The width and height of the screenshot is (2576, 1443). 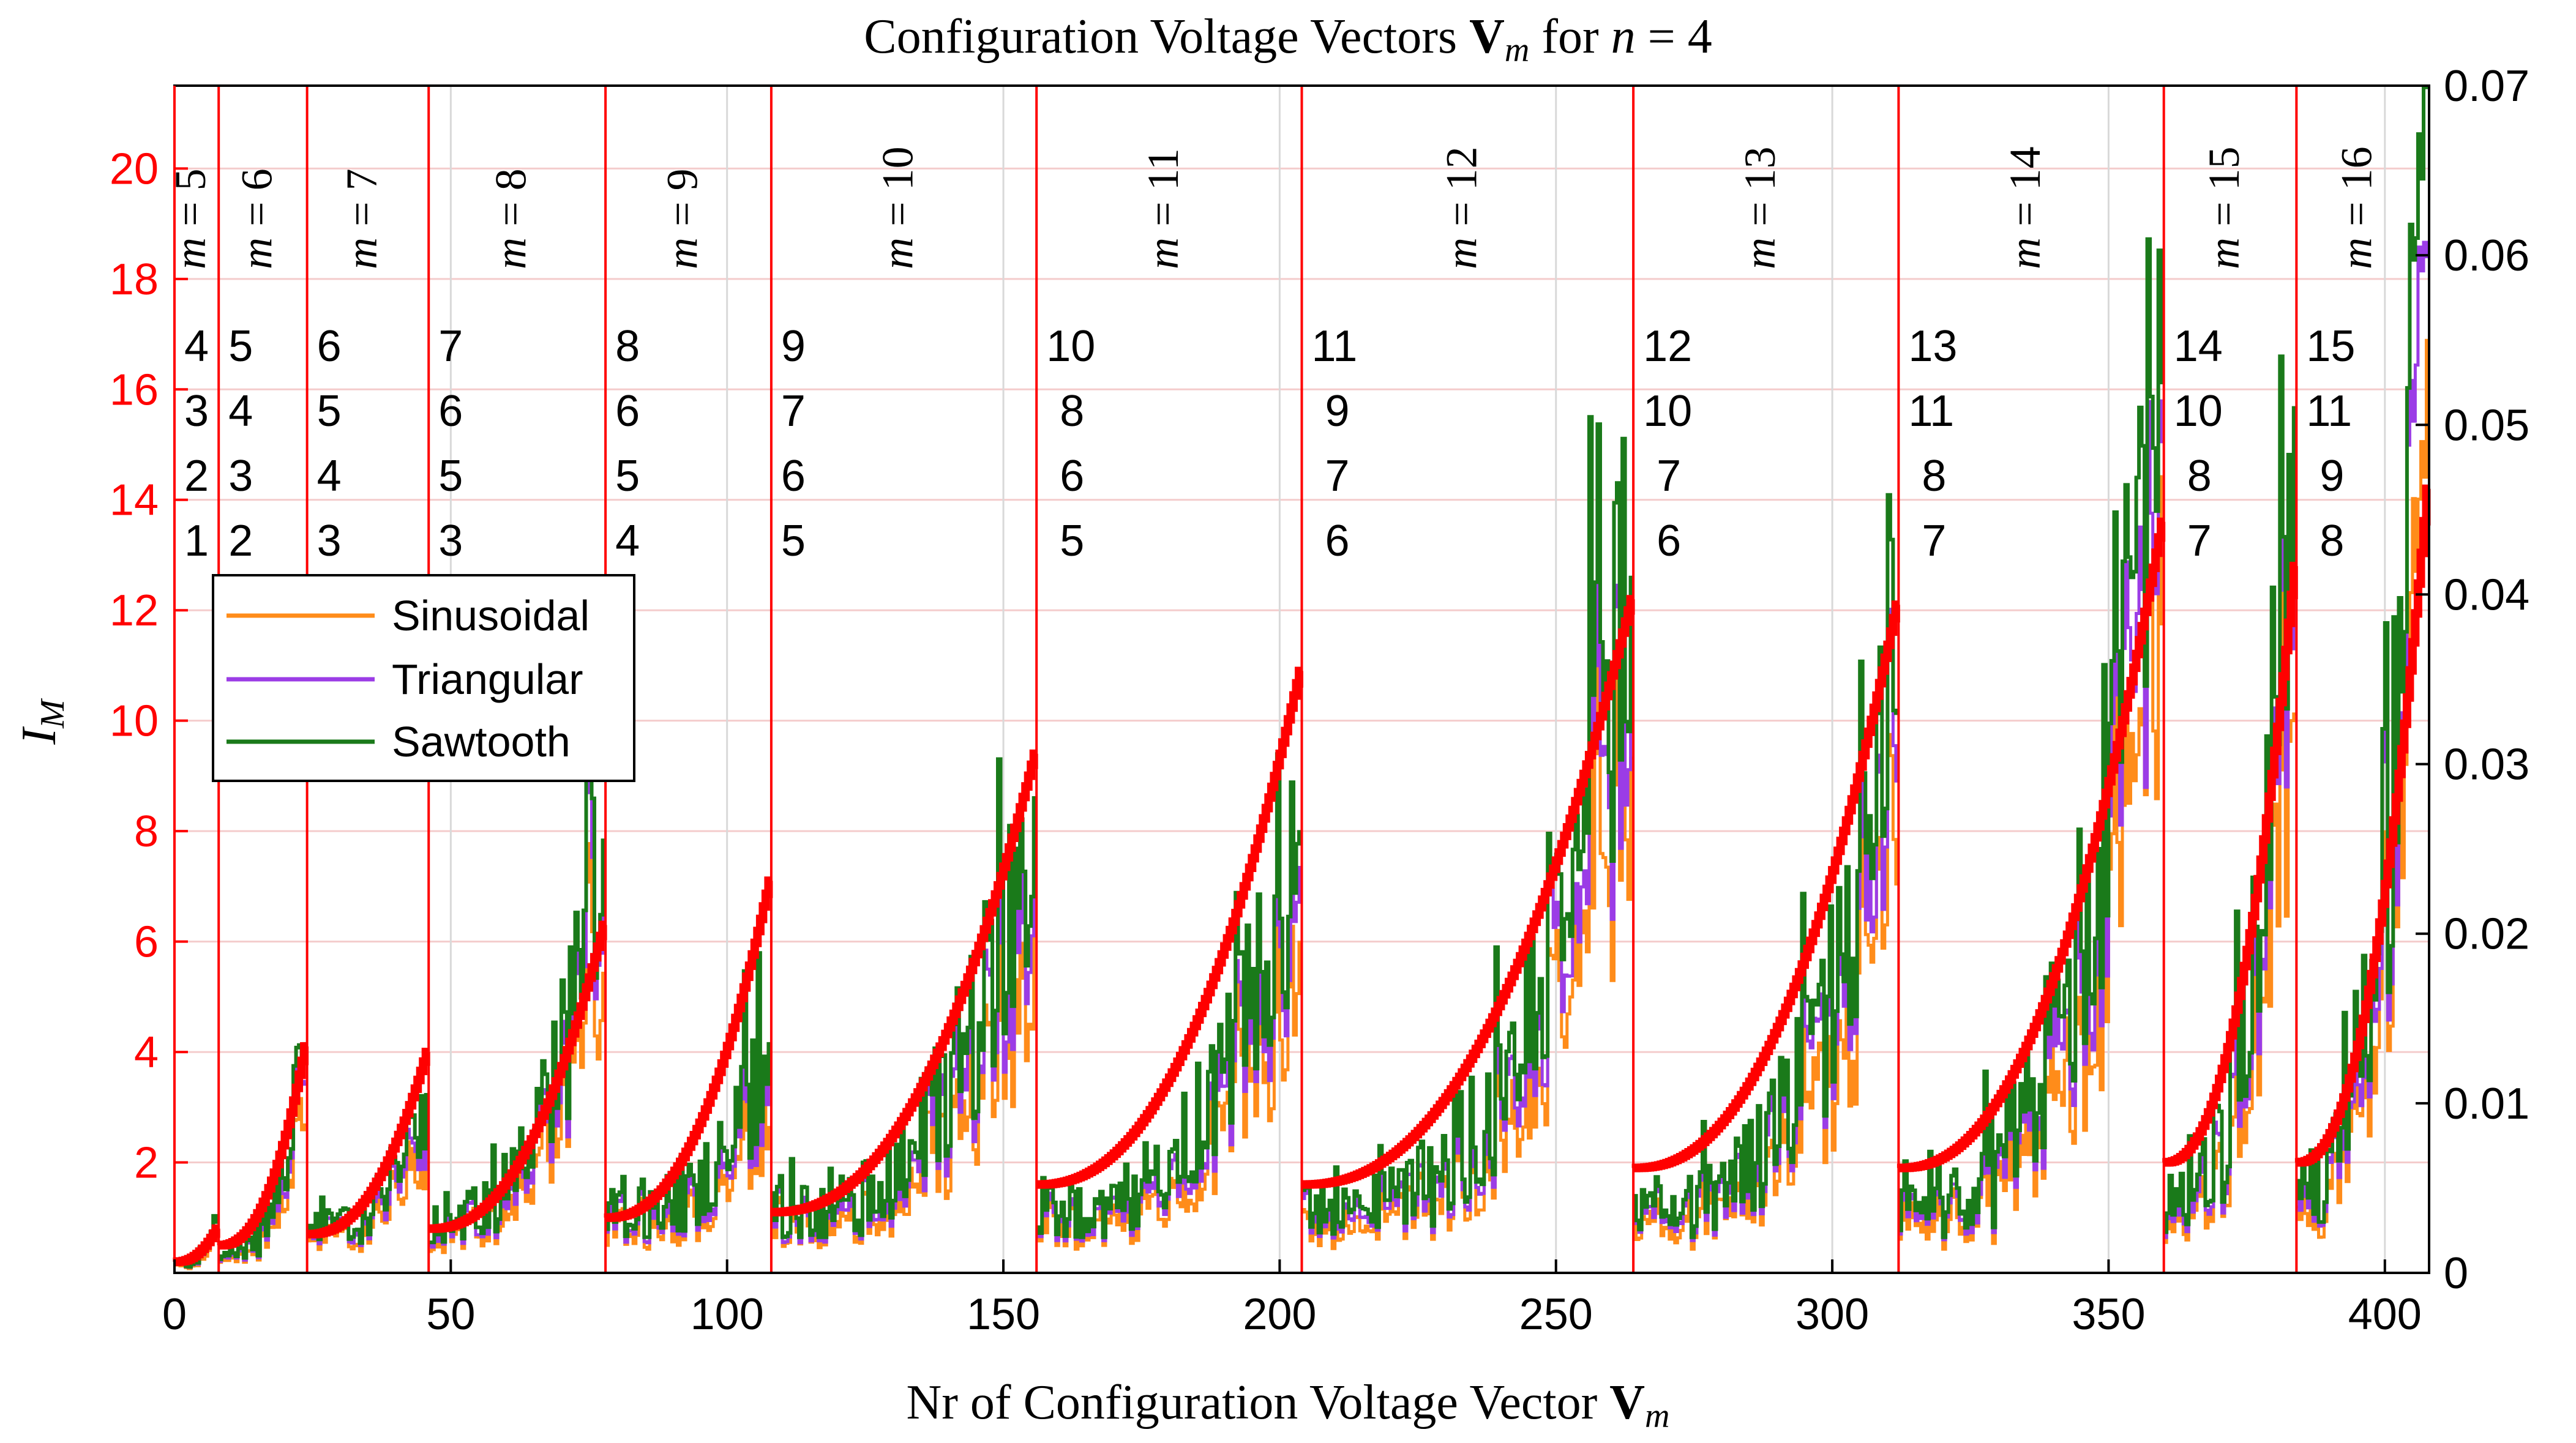 I want to click on combo-number-m6: 3, so click(x=241, y=476).